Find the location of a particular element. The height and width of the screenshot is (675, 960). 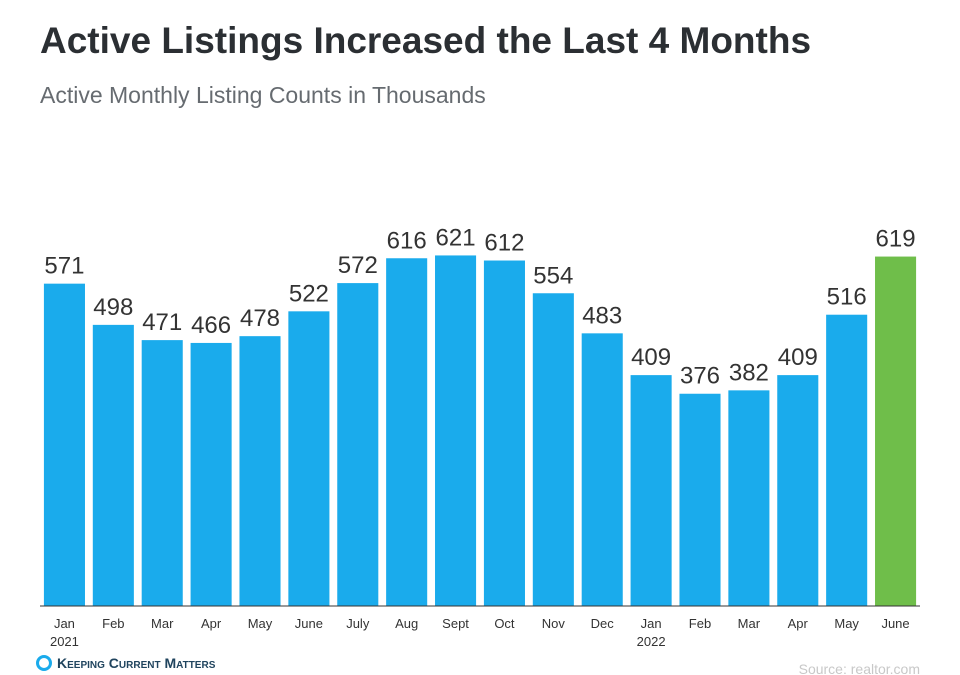

source: Source: realtor.com is located at coordinates (859, 668).